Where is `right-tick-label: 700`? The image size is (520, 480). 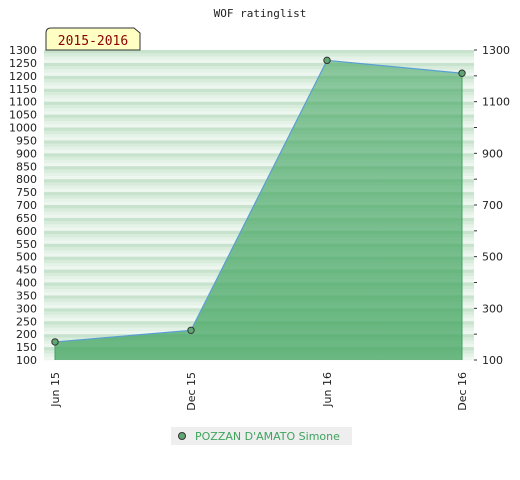
right-tick-label: 700 is located at coordinates (492, 205).